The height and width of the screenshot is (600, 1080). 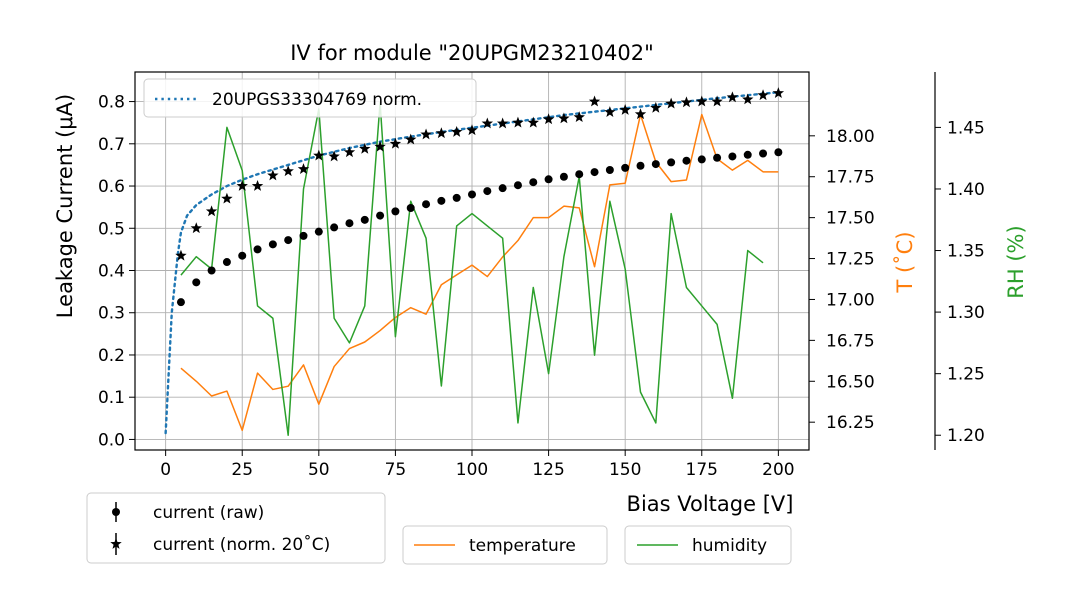 I want to click on y-tick-label: 0.1, so click(x=111, y=398).